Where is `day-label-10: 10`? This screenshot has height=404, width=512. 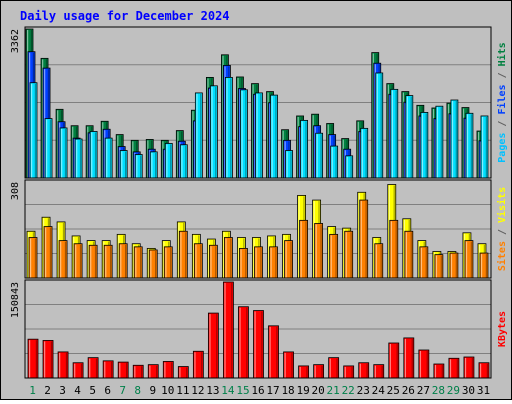 day-label-10: 10 is located at coordinates (167, 390).